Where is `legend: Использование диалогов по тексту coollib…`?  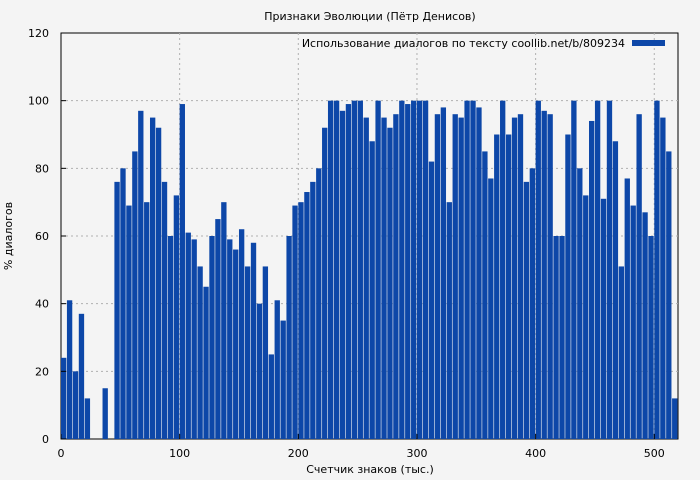
legend: Использование диалогов по тексту coollib… is located at coordinates (483, 43).